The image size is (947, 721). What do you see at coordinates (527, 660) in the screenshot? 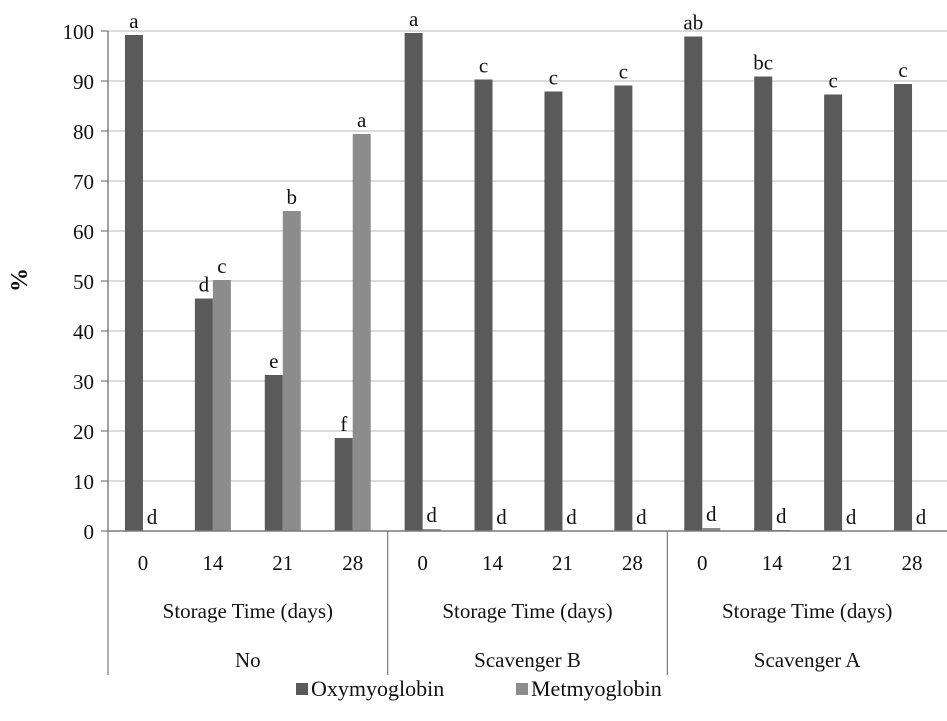
I see `group-label: Scavenger B` at bounding box center [527, 660].